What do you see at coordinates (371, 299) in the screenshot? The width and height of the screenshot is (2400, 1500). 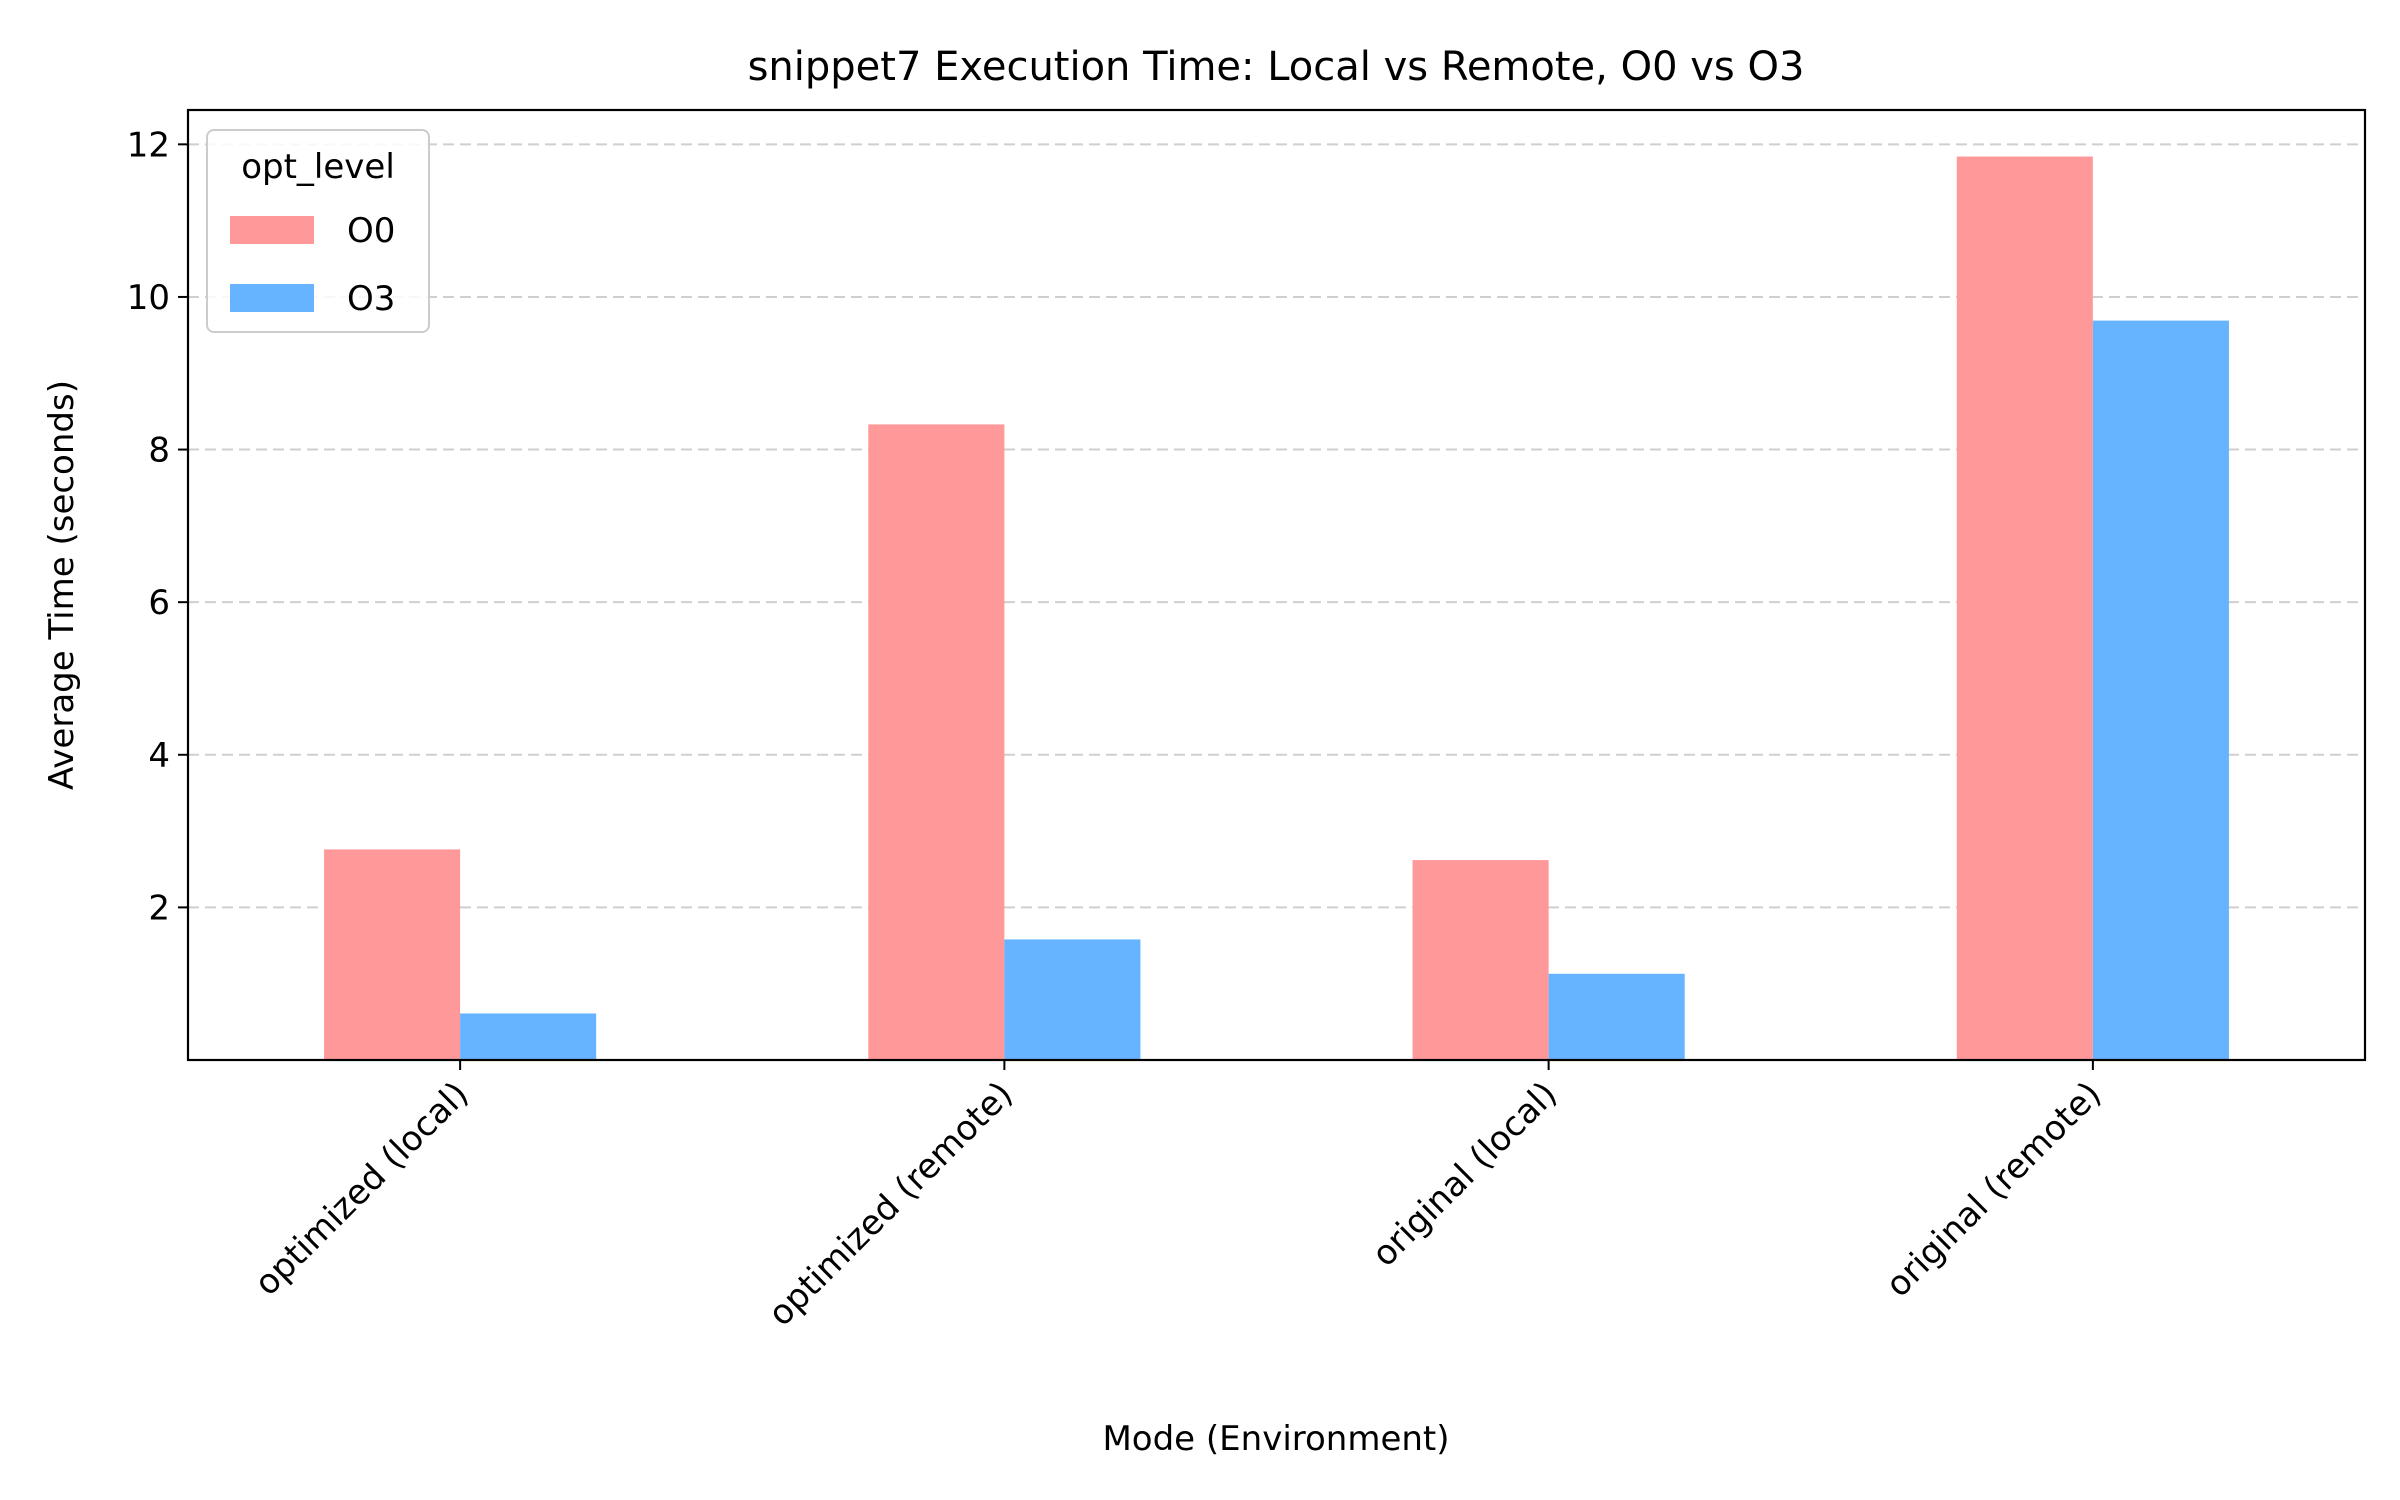 I see `legend-label-o3: O3` at bounding box center [371, 299].